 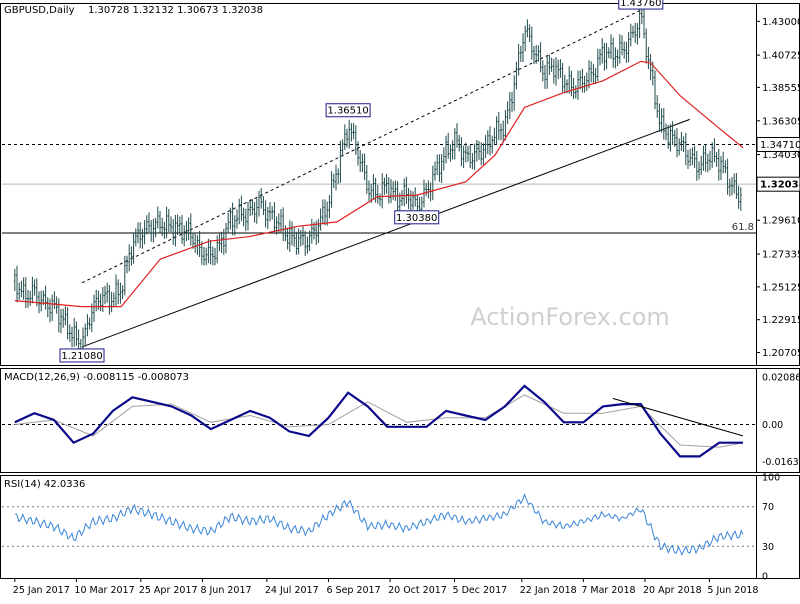 What do you see at coordinates (781, 121) in the screenshot?
I see `price-tick-label: 1.36305` at bounding box center [781, 121].